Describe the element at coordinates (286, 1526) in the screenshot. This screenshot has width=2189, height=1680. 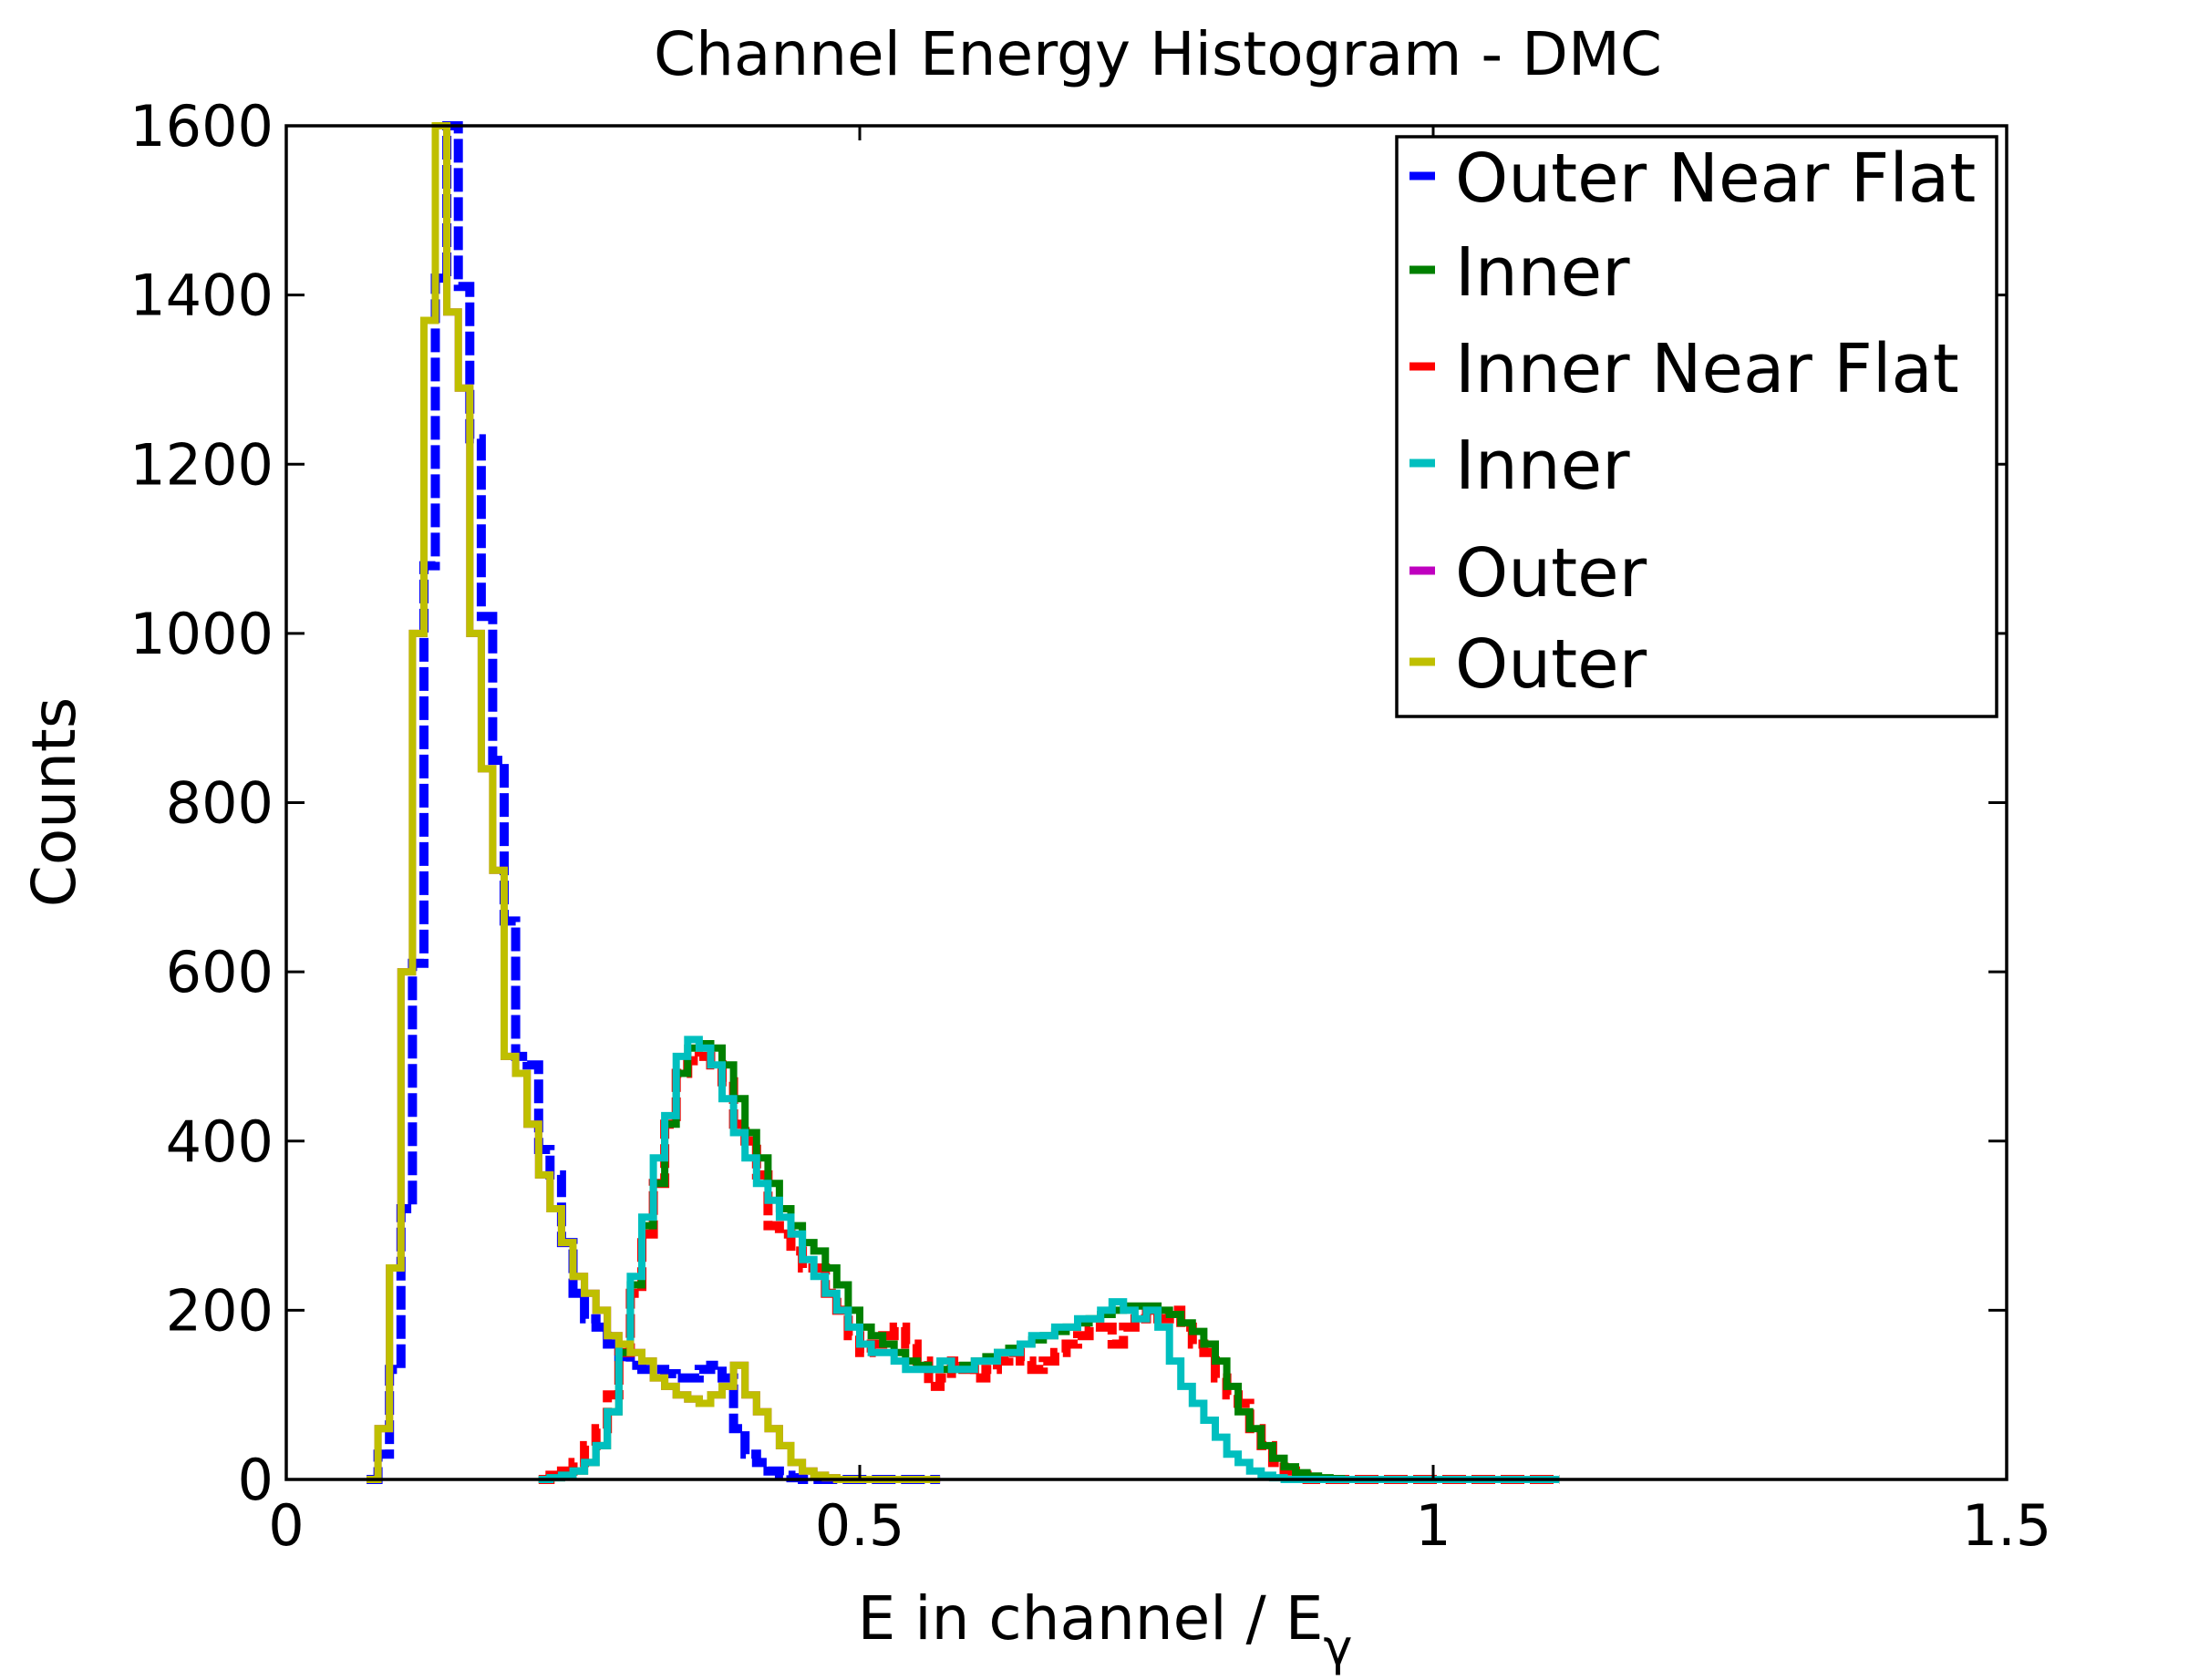
I see `x-tick-label: 0` at that location.